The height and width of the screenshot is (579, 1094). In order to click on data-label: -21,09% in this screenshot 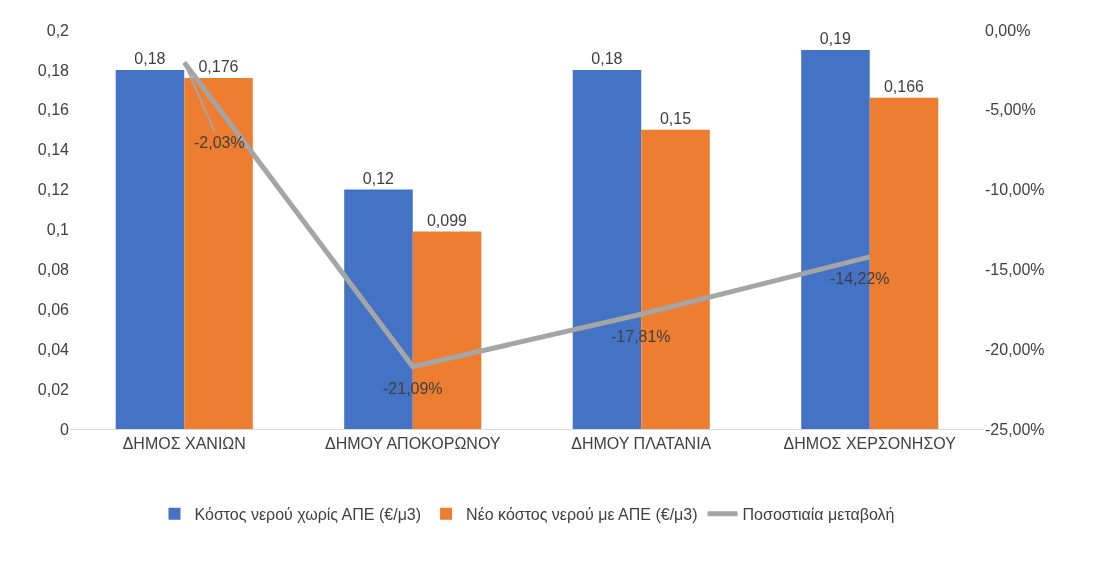, I will do `click(413, 388)`.